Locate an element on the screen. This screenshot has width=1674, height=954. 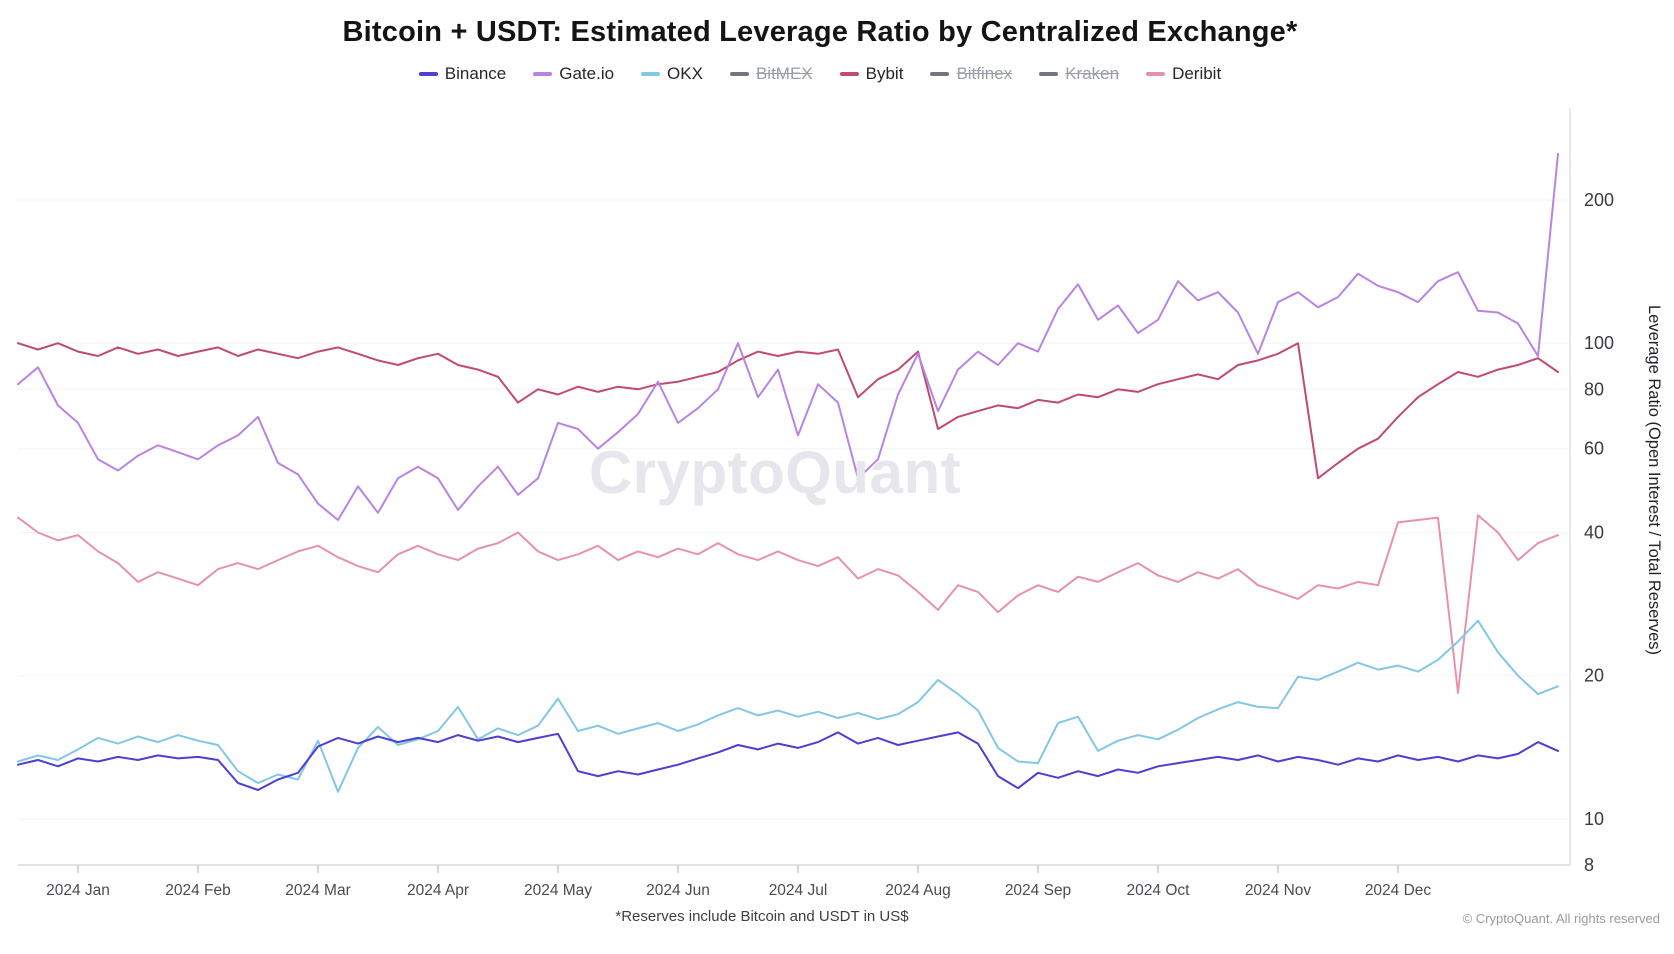
x-tick-label: 2024 May is located at coordinates (558, 890).